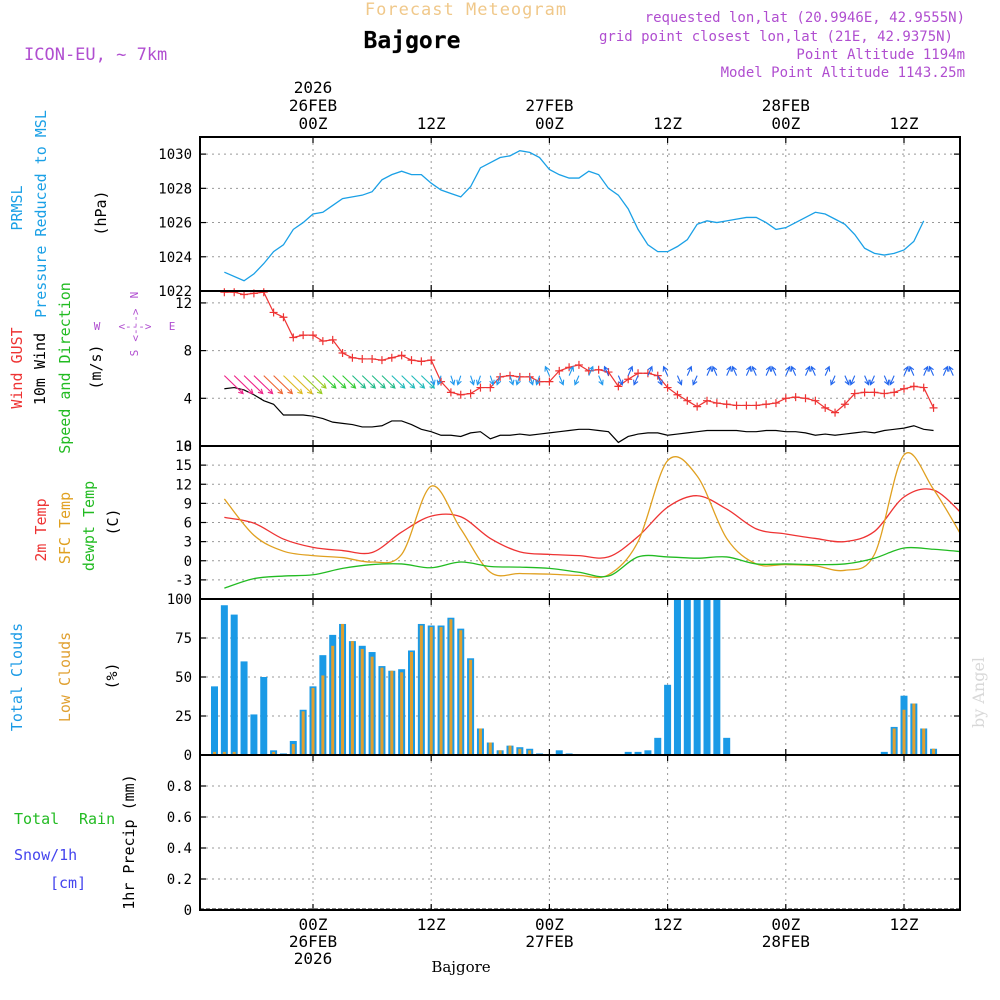  Describe the element at coordinates (549, 105) in the screenshot. I see `top-time-label: 27FEB` at that location.